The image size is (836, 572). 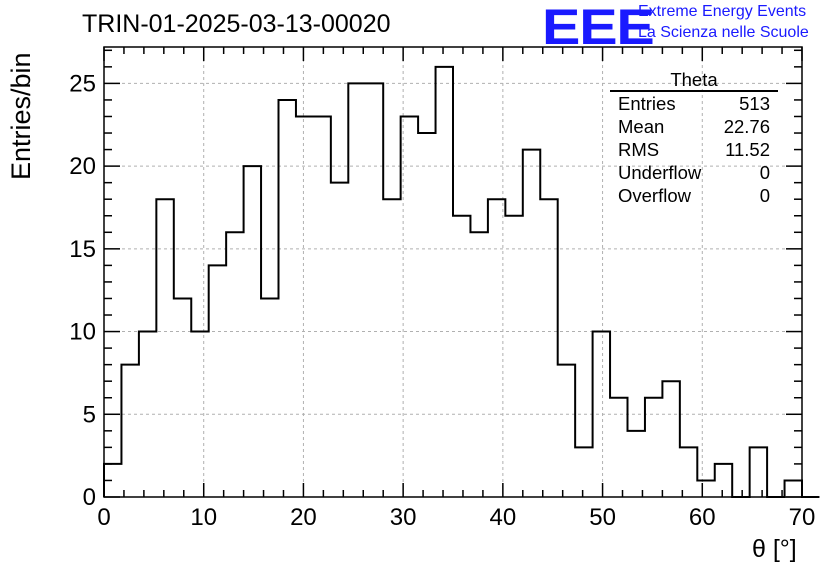 What do you see at coordinates (503, 517) in the screenshot?
I see `x-tick-label: 40` at bounding box center [503, 517].